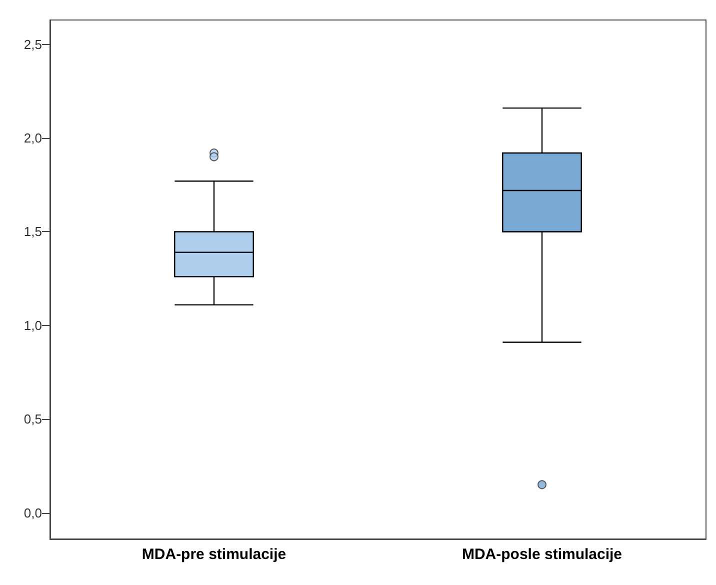 Image resolution: width=716 pixels, height=585 pixels. What do you see at coordinates (542, 554) in the screenshot?
I see `x-tick-label: MDA-posle stimulacije` at bounding box center [542, 554].